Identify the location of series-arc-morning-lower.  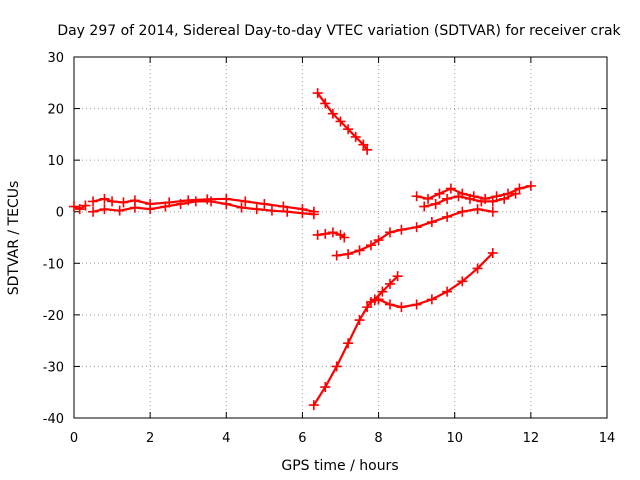
(203, 208).